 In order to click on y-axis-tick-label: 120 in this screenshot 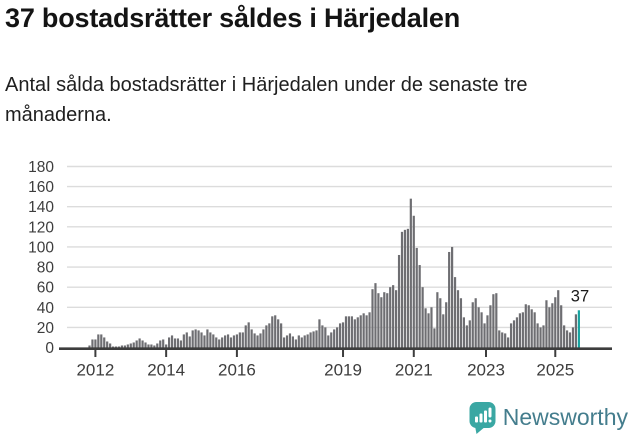, I will do `click(41, 227)`.